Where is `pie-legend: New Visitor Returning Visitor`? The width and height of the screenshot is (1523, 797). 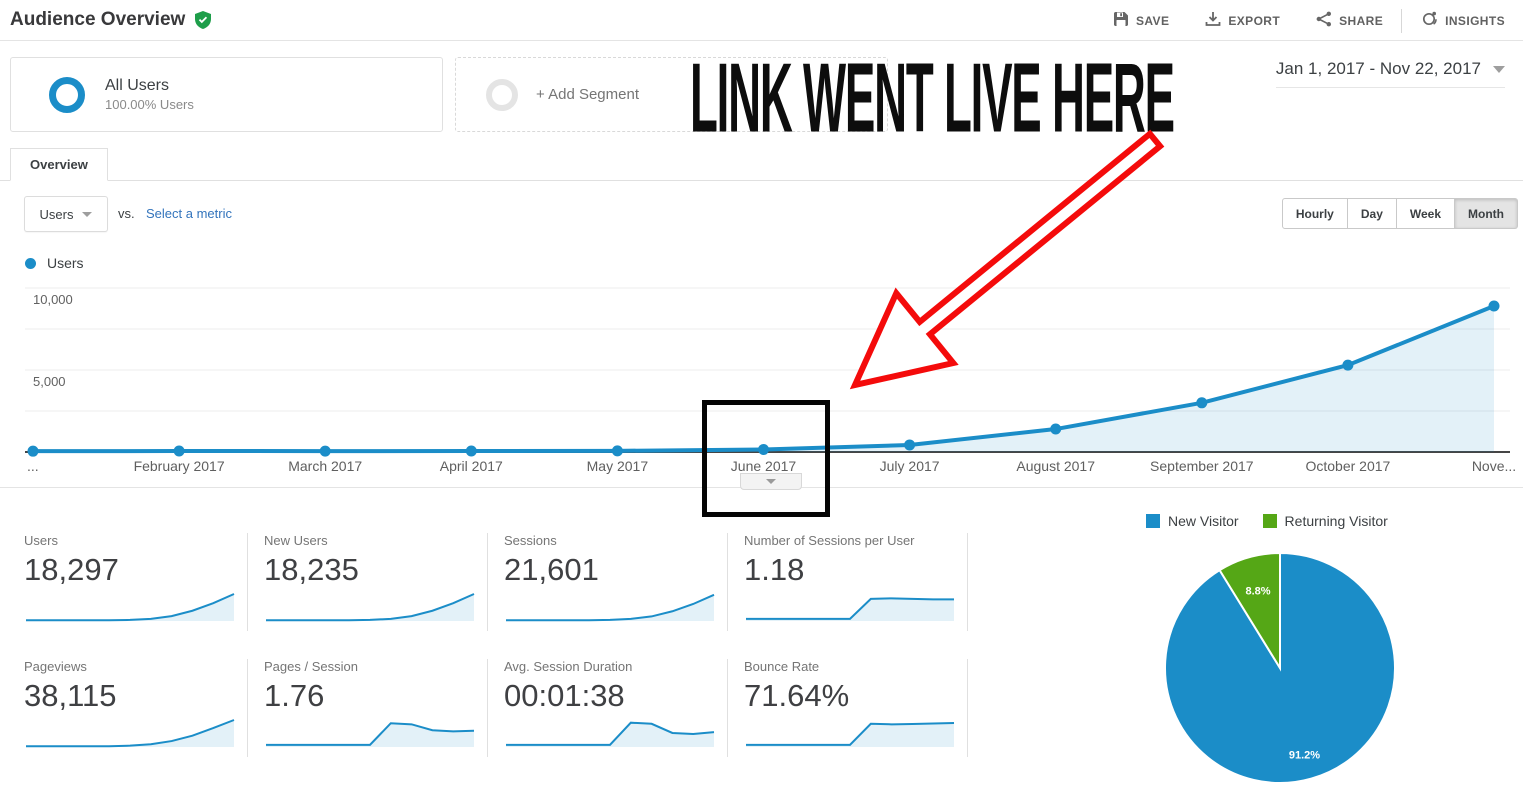
pie-legend: New Visitor Returning Visitor is located at coordinates (1267, 521).